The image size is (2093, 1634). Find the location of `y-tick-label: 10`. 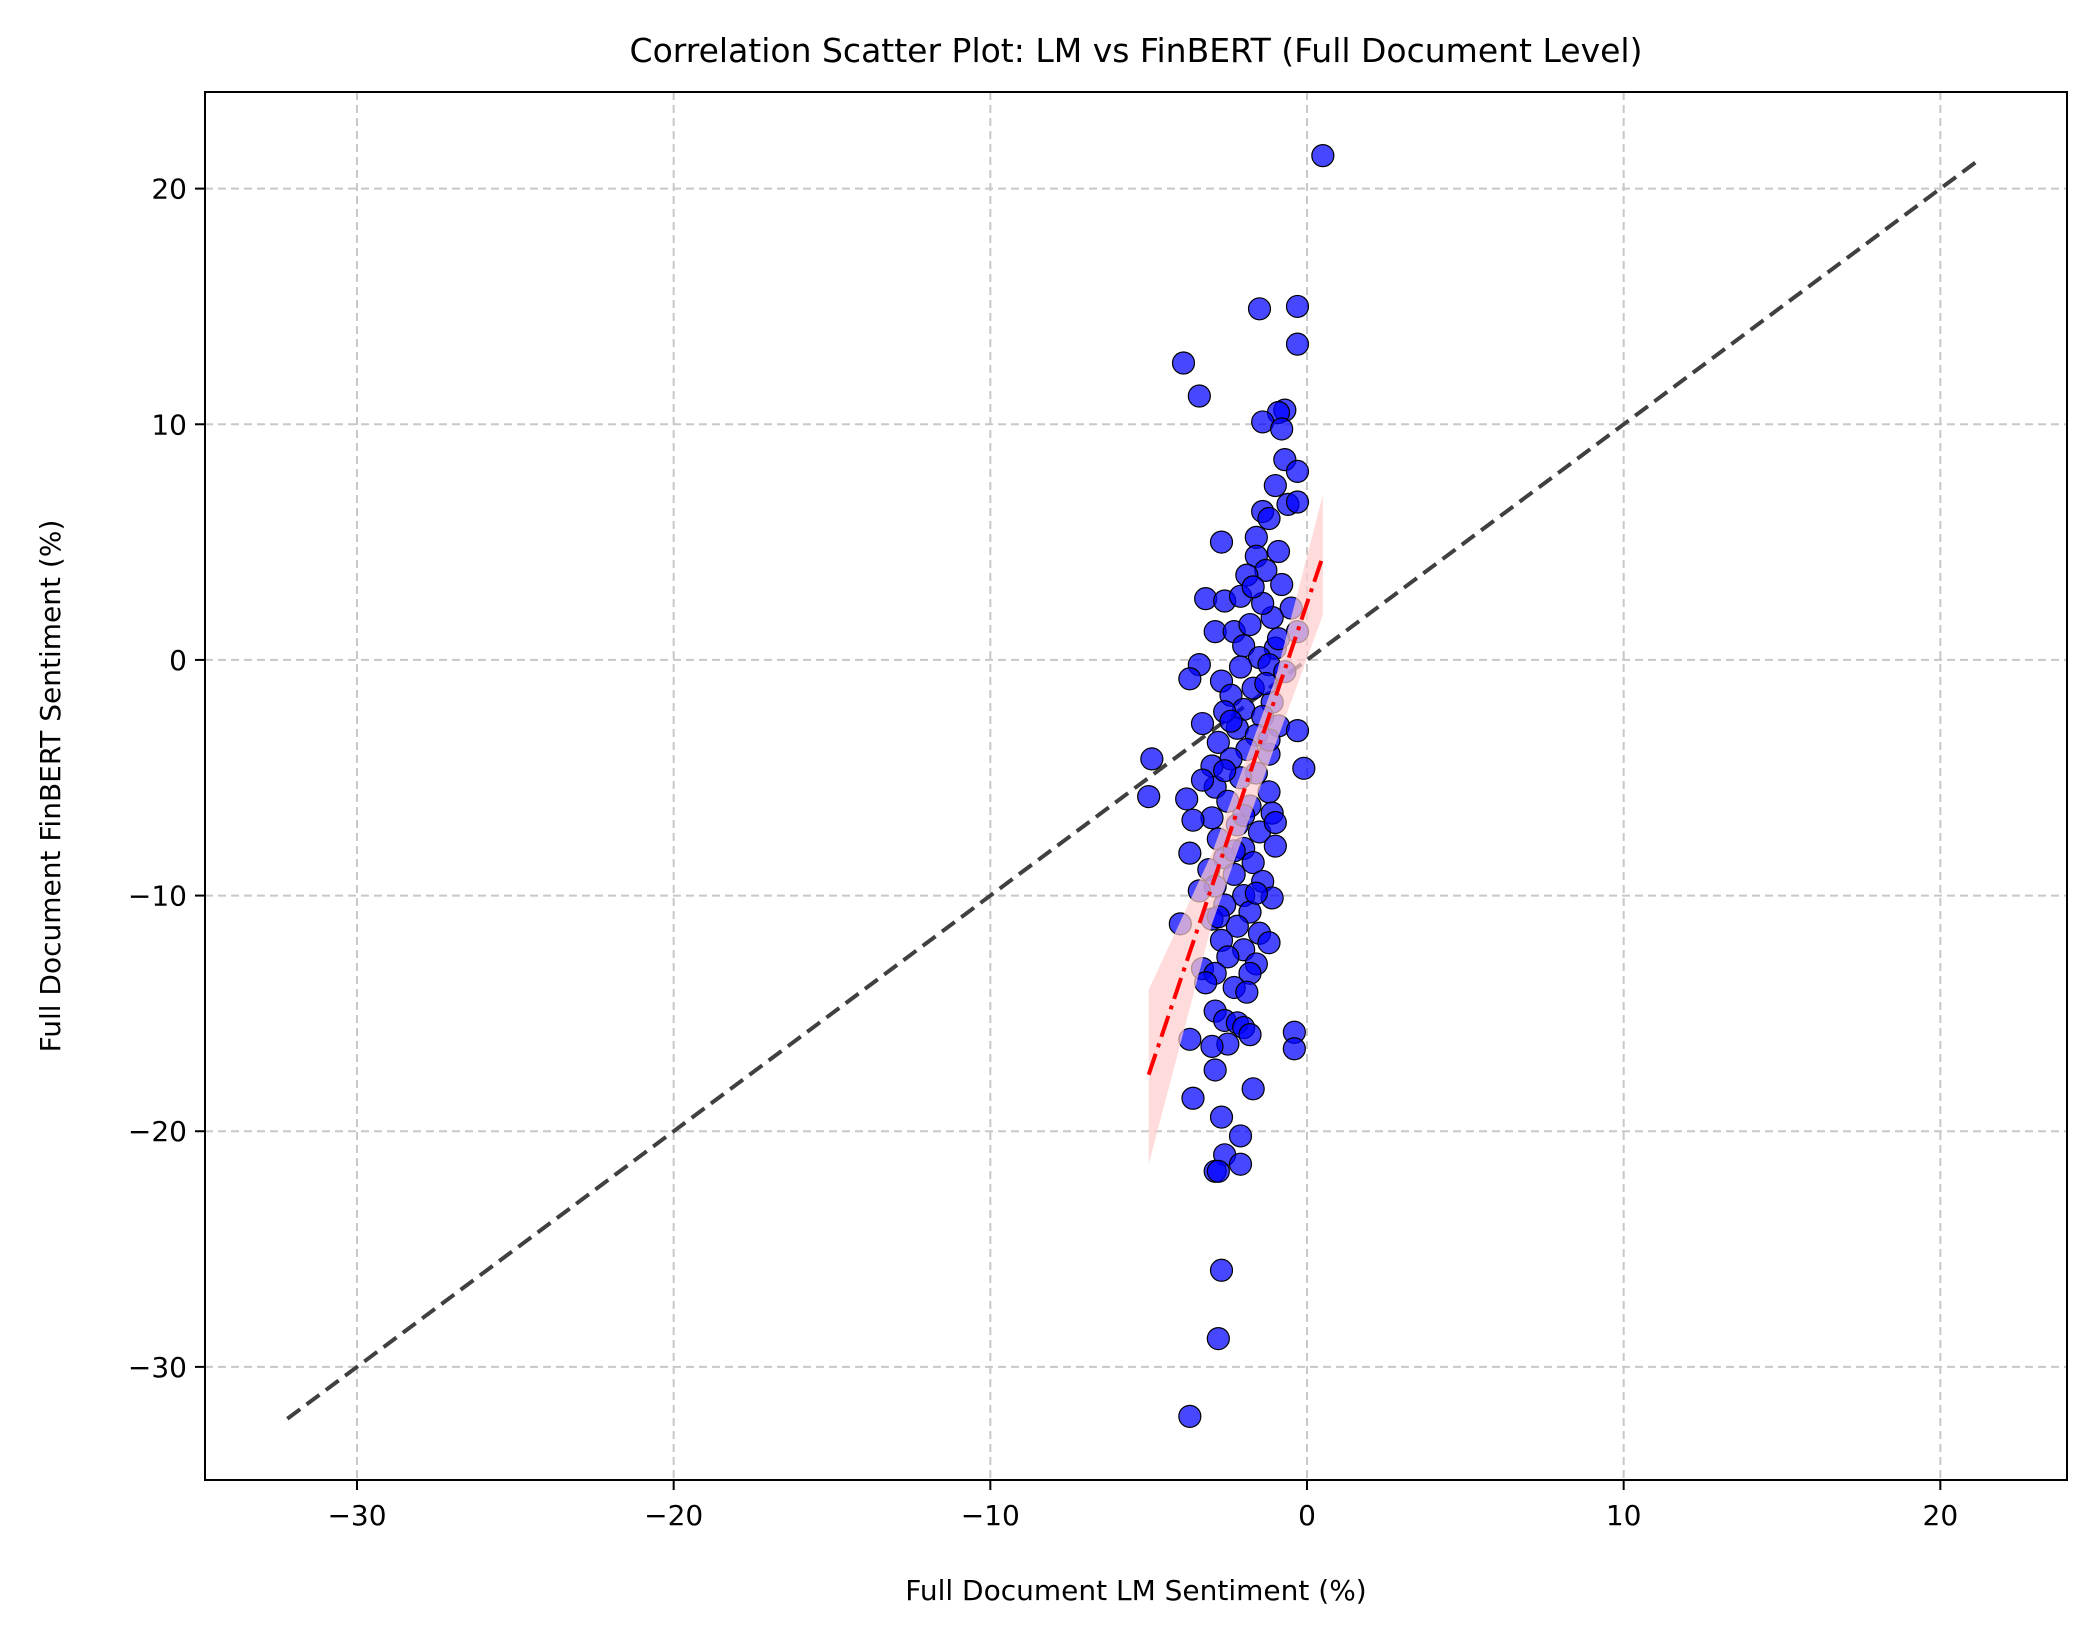

y-tick-label: 10 is located at coordinates (169, 424).